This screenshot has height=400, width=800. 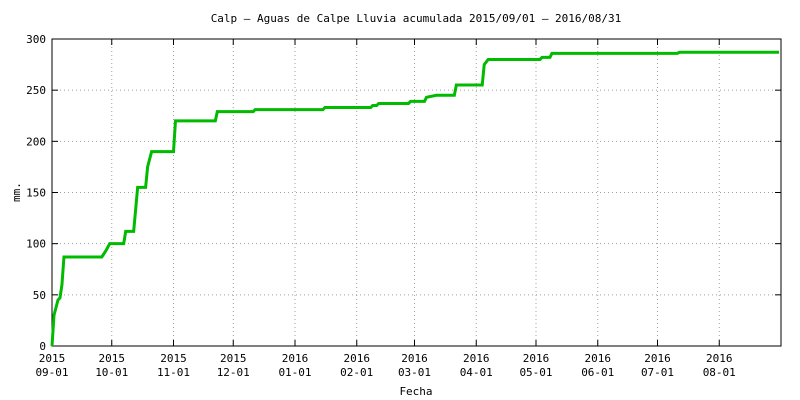 What do you see at coordinates (597, 372) in the screenshot?
I see `x-tick-label: 06-01` at bounding box center [597, 372].